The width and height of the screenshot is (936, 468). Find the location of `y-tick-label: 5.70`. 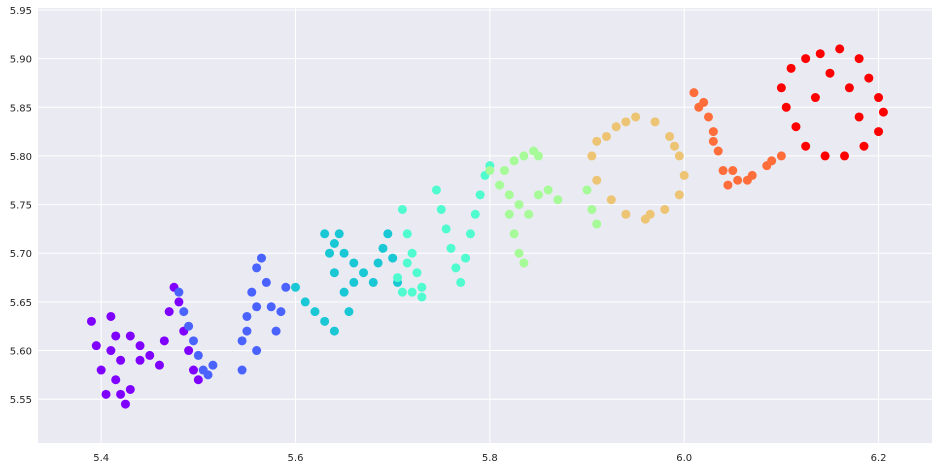

y-tick-label: 5.70 is located at coordinates (21, 254).